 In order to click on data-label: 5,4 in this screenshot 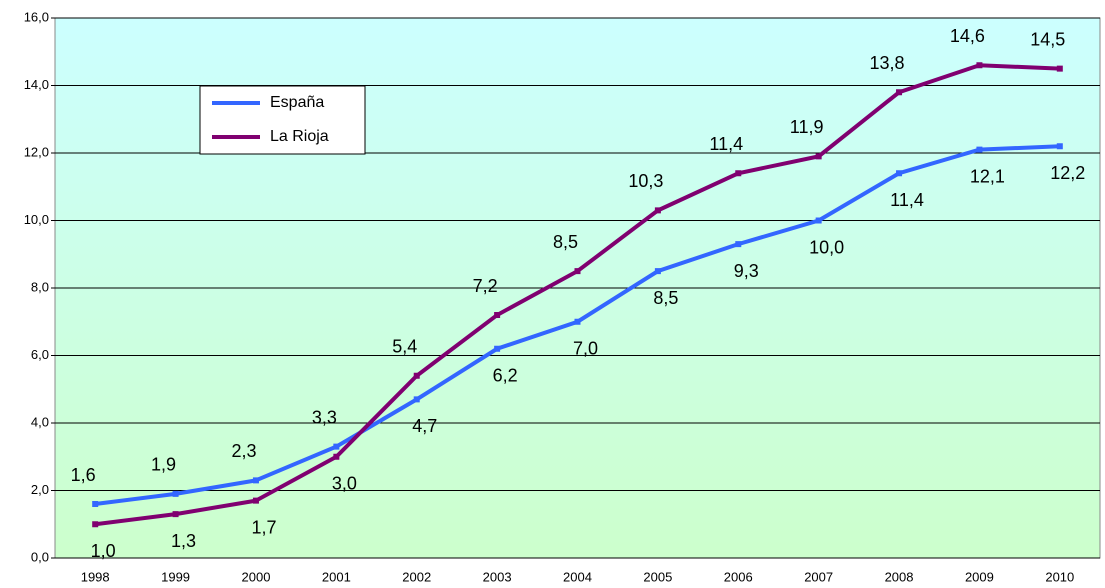, I will do `click(404, 347)`.